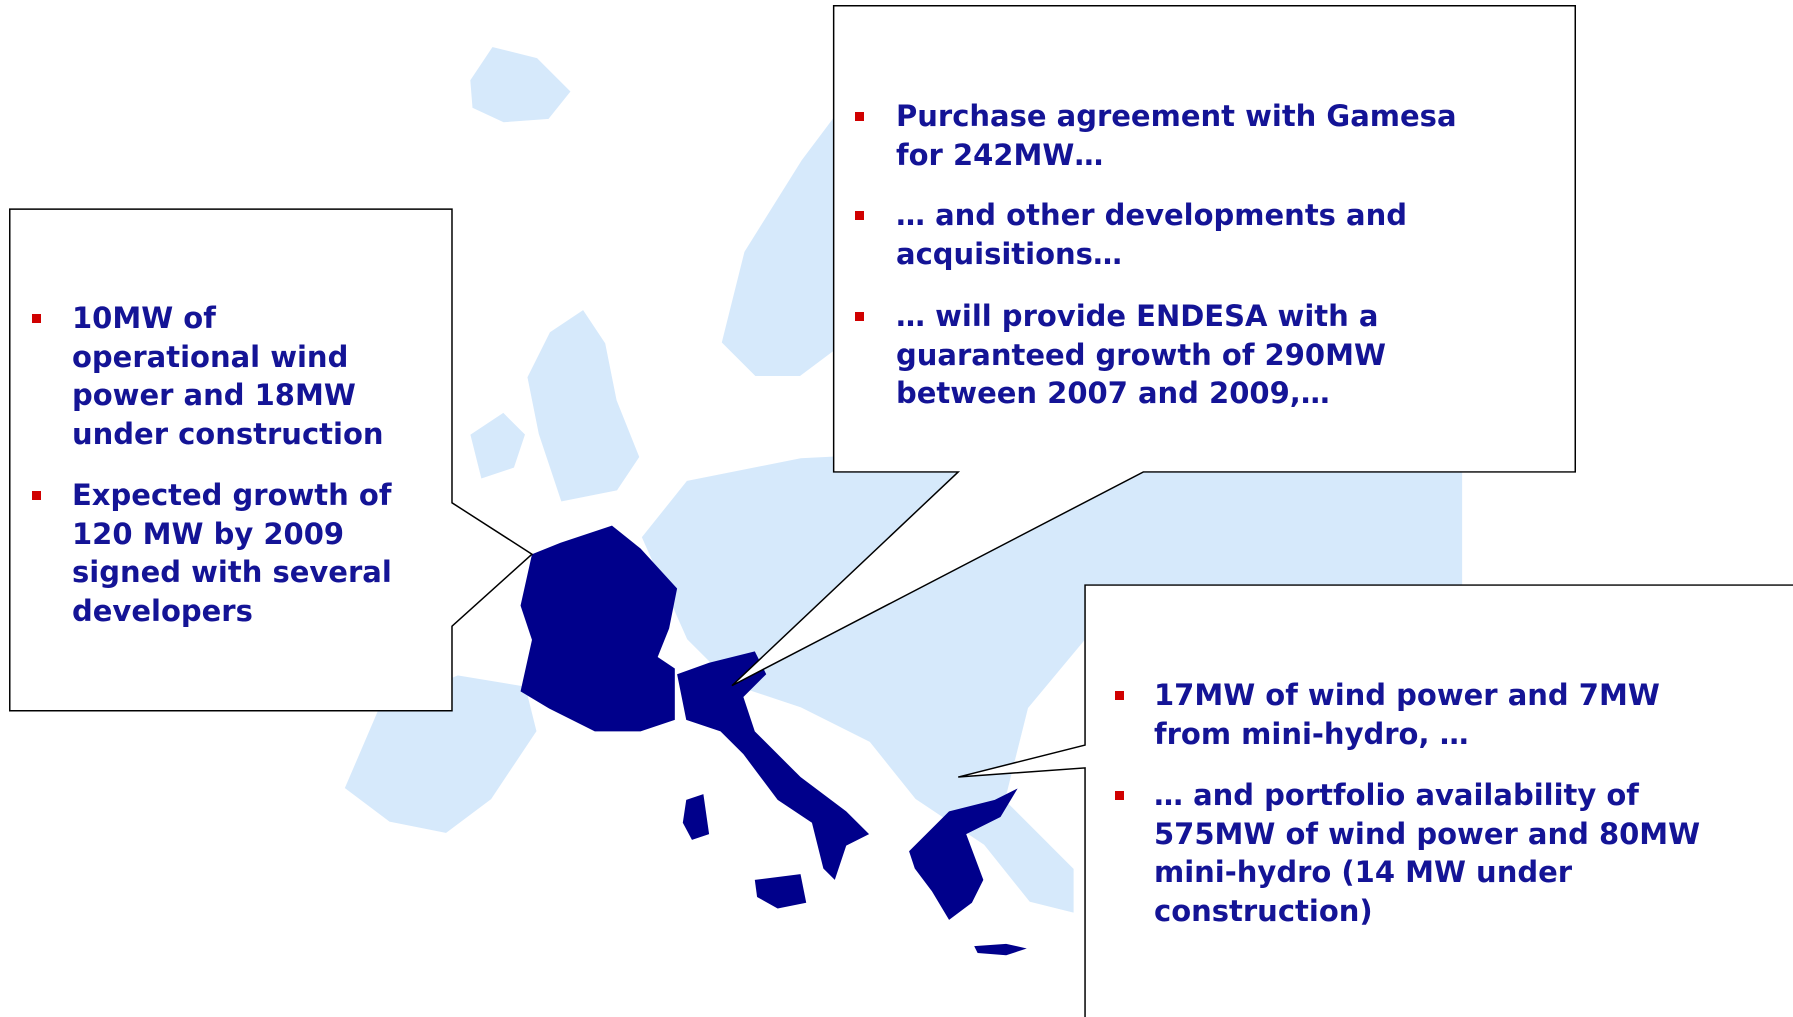 This screenshot has height=1017, width=1793. What do you see at coordinates (232, 572) in the screenshot?
I see `bullet-text: signed with several` at bounding box center [232, 572].